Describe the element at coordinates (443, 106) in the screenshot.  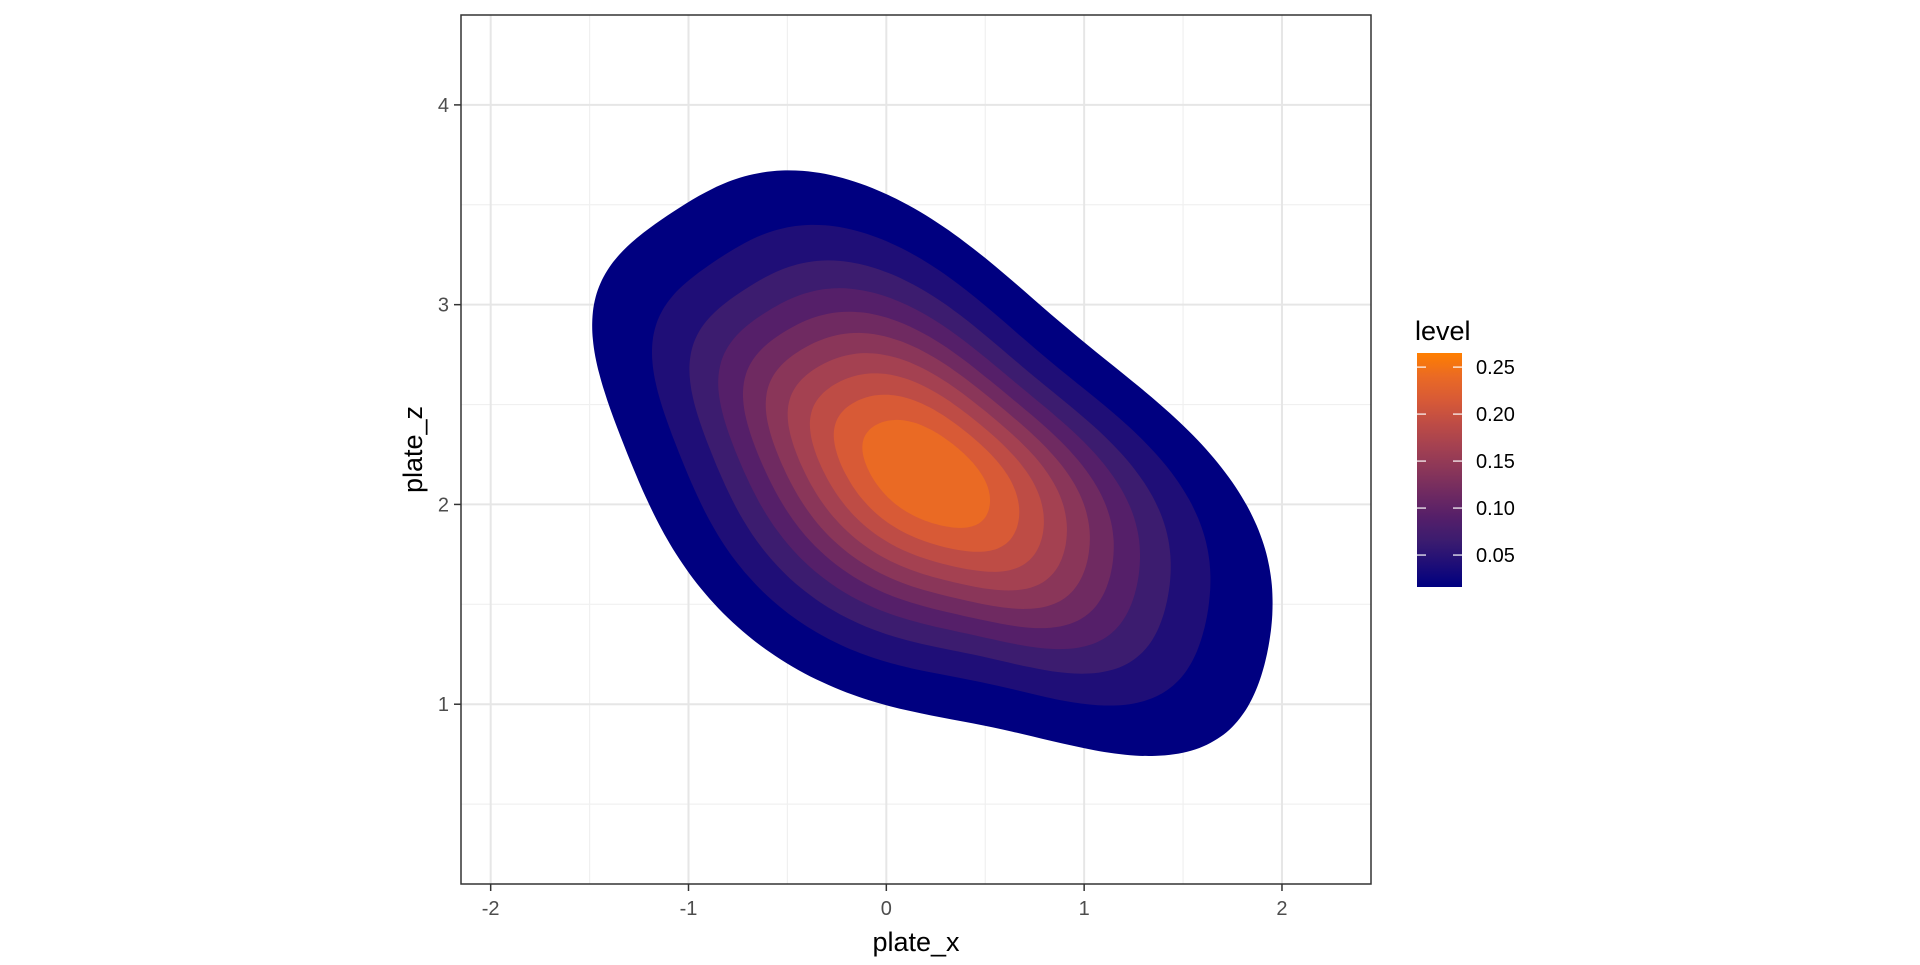
I see `y-tick-label: 4` at that location.